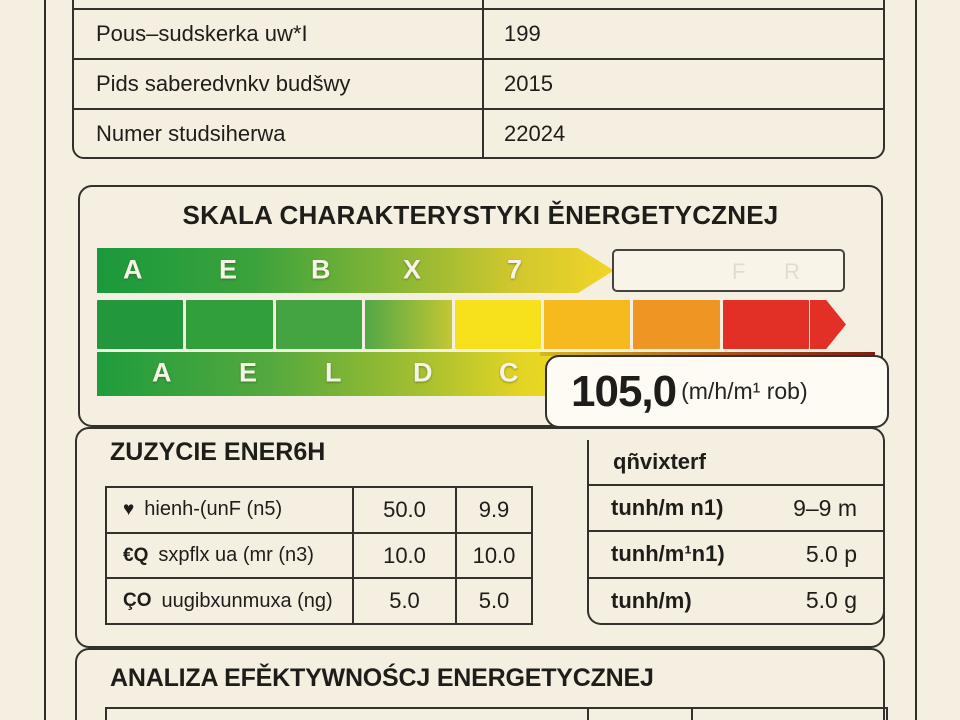 The image size is (960, 720). What do you see at coordinates (683, 4) in the screenshot?
I see `row-value` at bounding box center [683, 4].